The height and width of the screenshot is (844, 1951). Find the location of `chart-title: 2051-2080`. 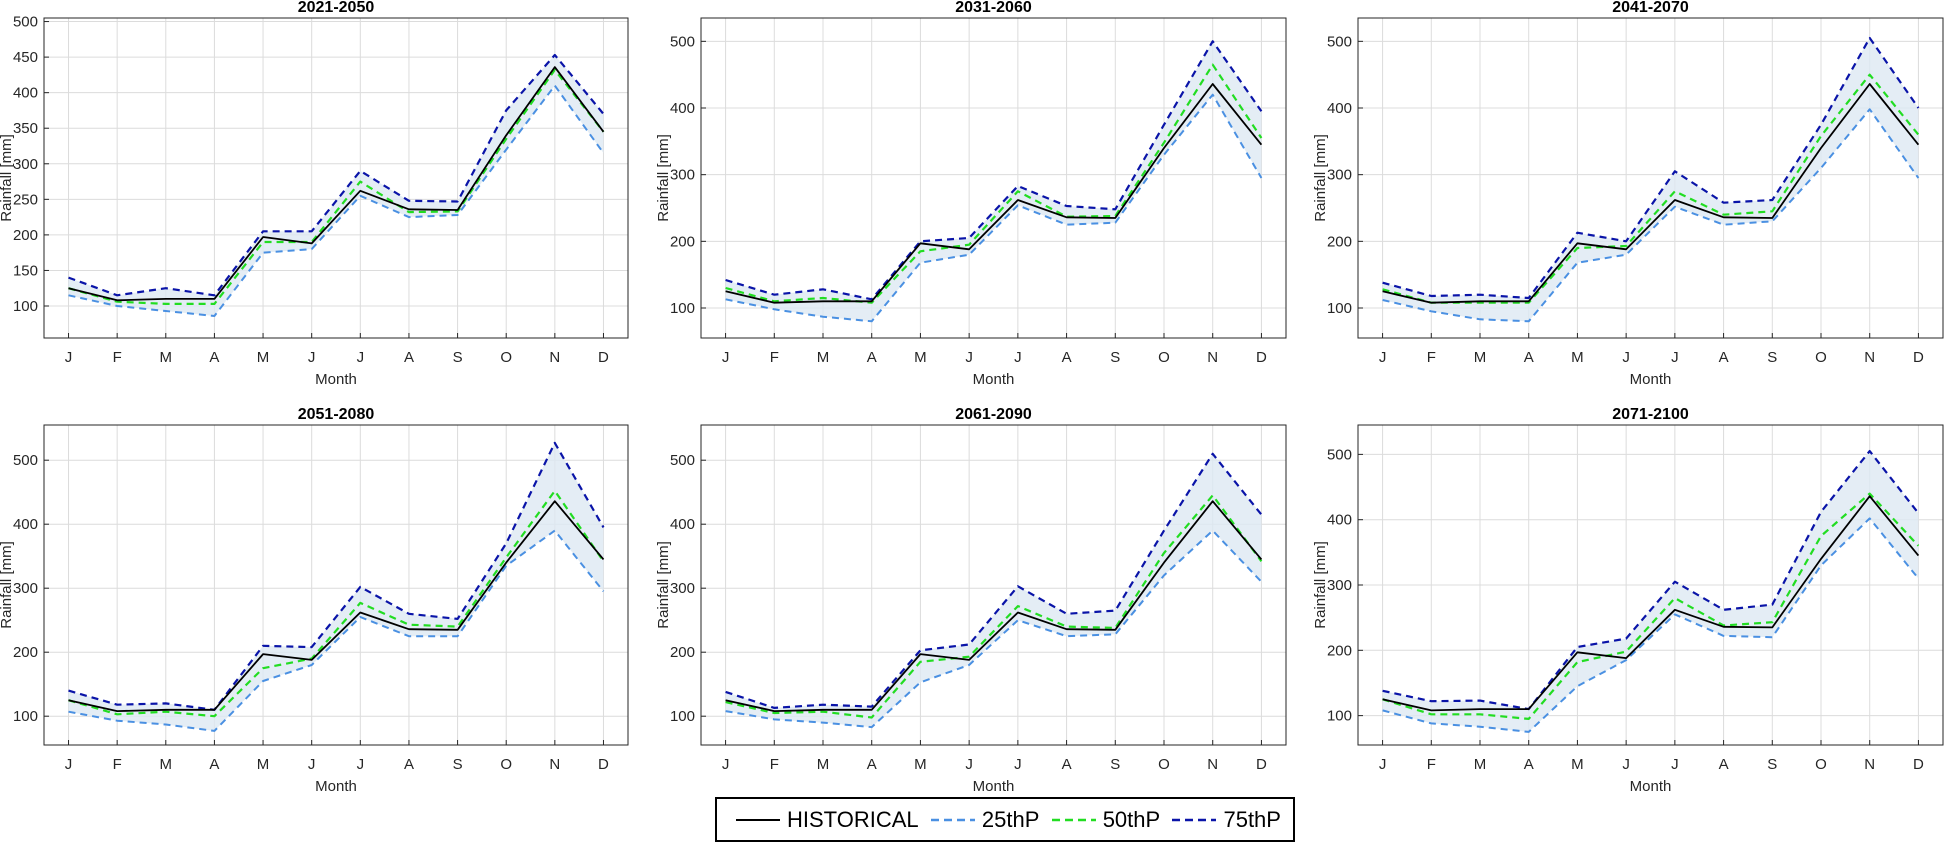

chart-title: 2051-2080 is located at coordinates (336, 414).